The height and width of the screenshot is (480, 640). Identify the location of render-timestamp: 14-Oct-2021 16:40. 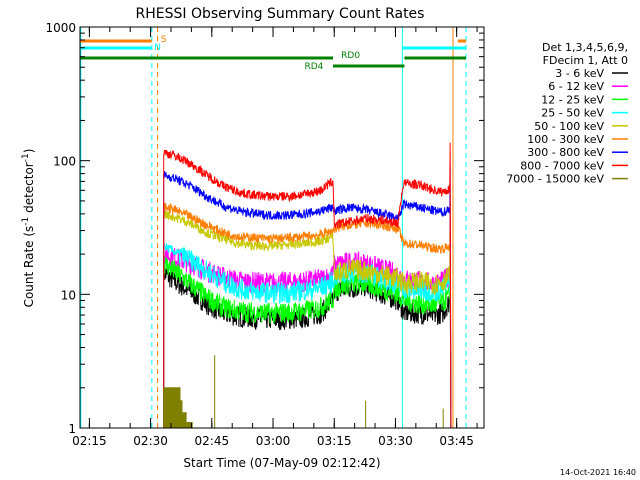
(598, 472).